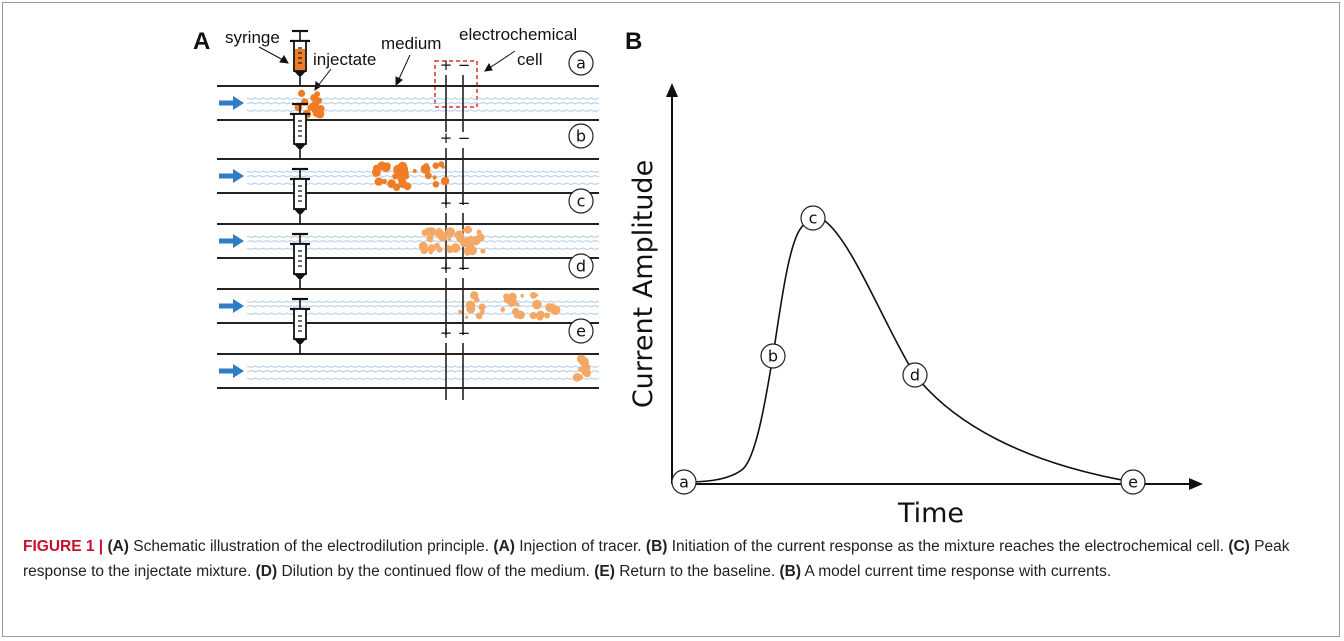 Image resolution: width=1344 pixels, height=641 pixels. Describe the element at coordinates (672, 90) in the screenshot. I see `y-axis-arrowhead` at that location.